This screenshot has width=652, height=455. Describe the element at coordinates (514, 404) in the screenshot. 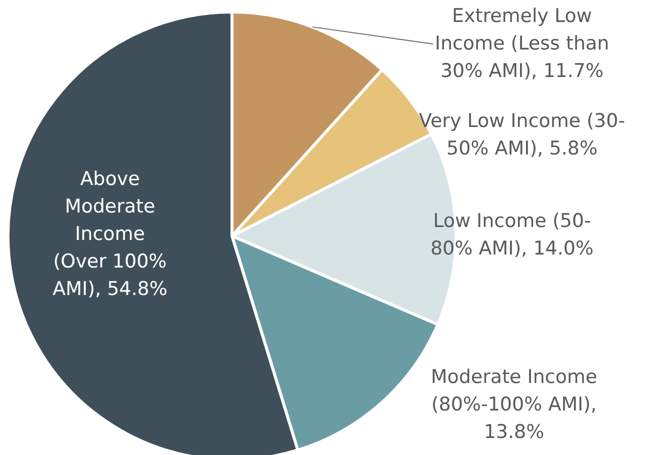

I see `slice-label: Moderate Income (80%-100% AMI), 13.8%` at that location.